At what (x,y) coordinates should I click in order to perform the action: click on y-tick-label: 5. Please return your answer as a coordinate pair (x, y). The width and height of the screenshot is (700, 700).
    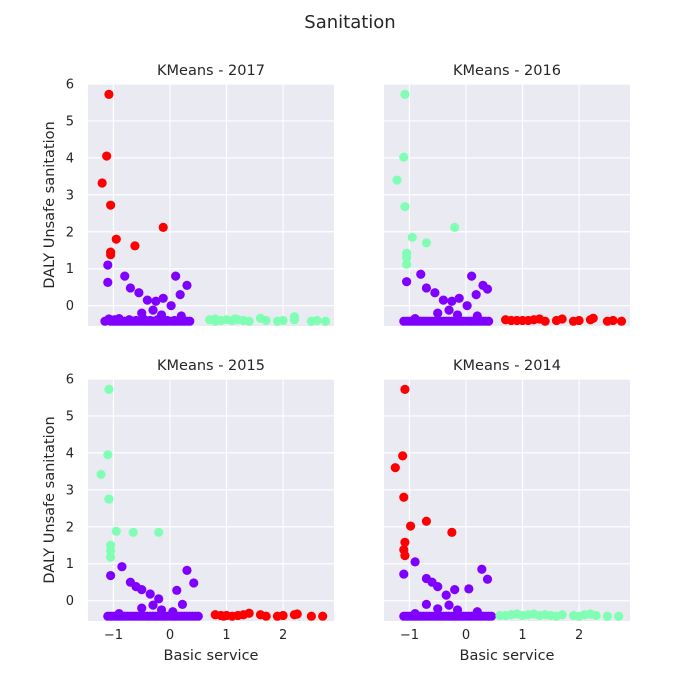
    Looking at the image, I should click on (70, 121).